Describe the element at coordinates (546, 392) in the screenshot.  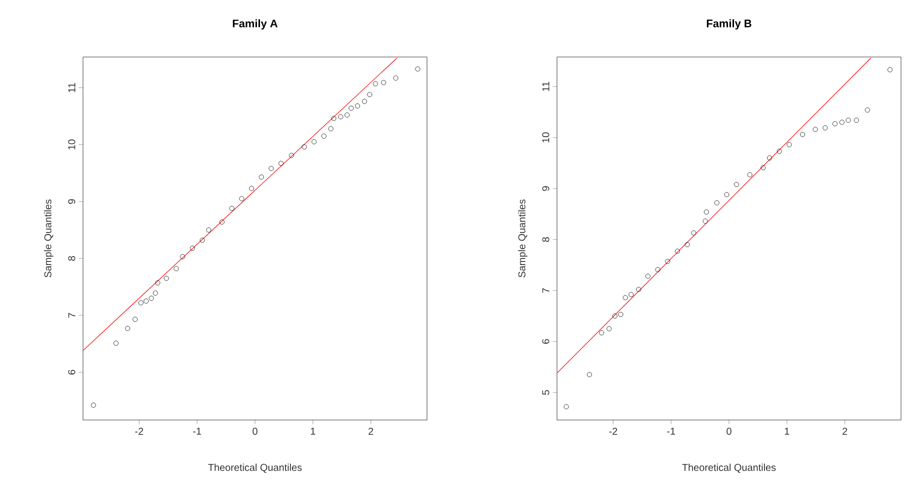
I see `y-tick-label: 5` at that location.